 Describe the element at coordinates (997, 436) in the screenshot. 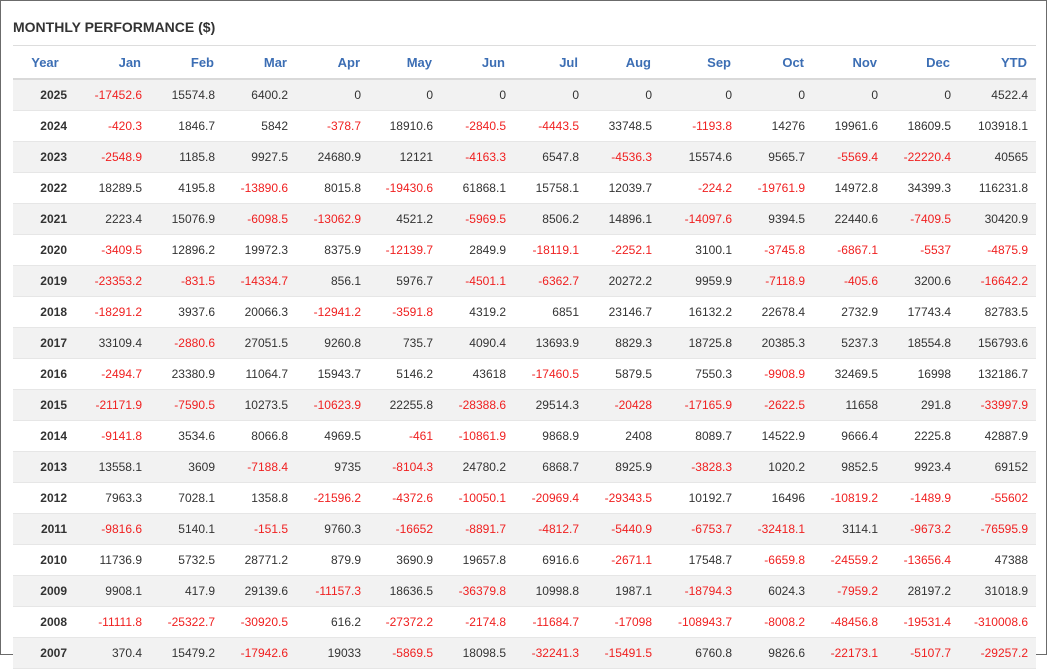

I see `value-cell-ytd: 42887.9` at that location.